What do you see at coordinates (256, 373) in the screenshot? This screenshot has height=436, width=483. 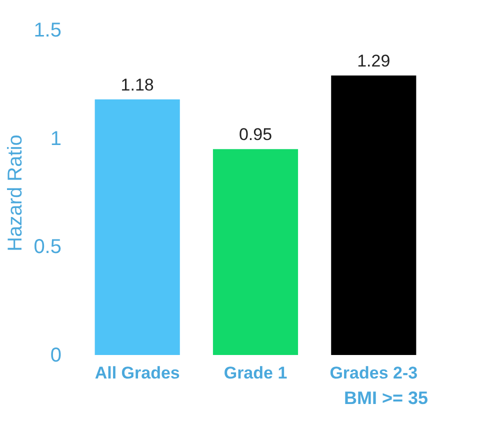 I see `x-tick-label: Grade 1` at bounding box center [256, 373].